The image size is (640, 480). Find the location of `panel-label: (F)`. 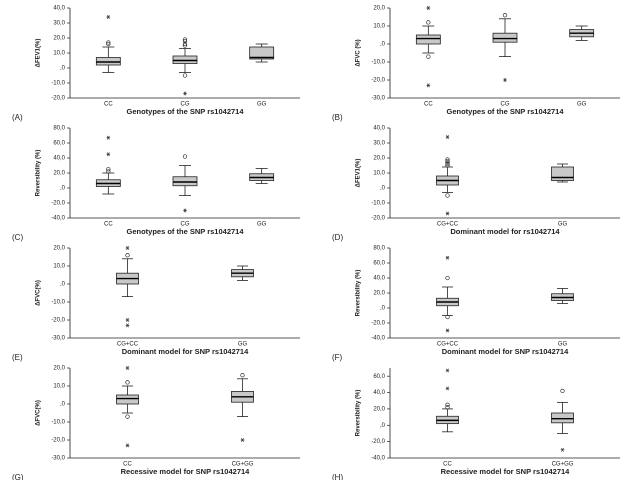

panel-label: (F) is located at coordinates (337, 357).